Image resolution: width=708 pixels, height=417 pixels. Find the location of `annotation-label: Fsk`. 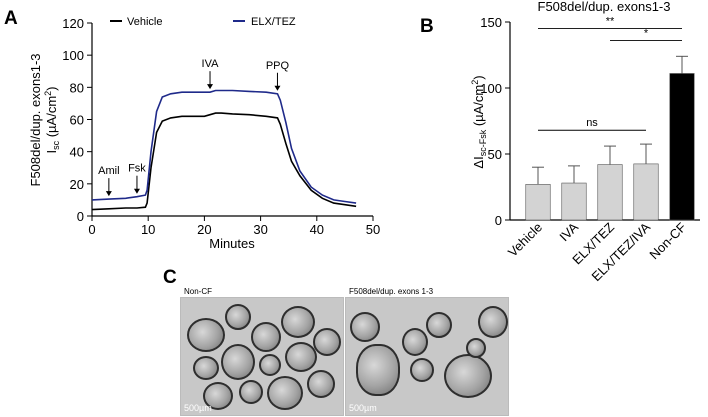

annotation-label: Fsk is located at coordinates (137, 169).